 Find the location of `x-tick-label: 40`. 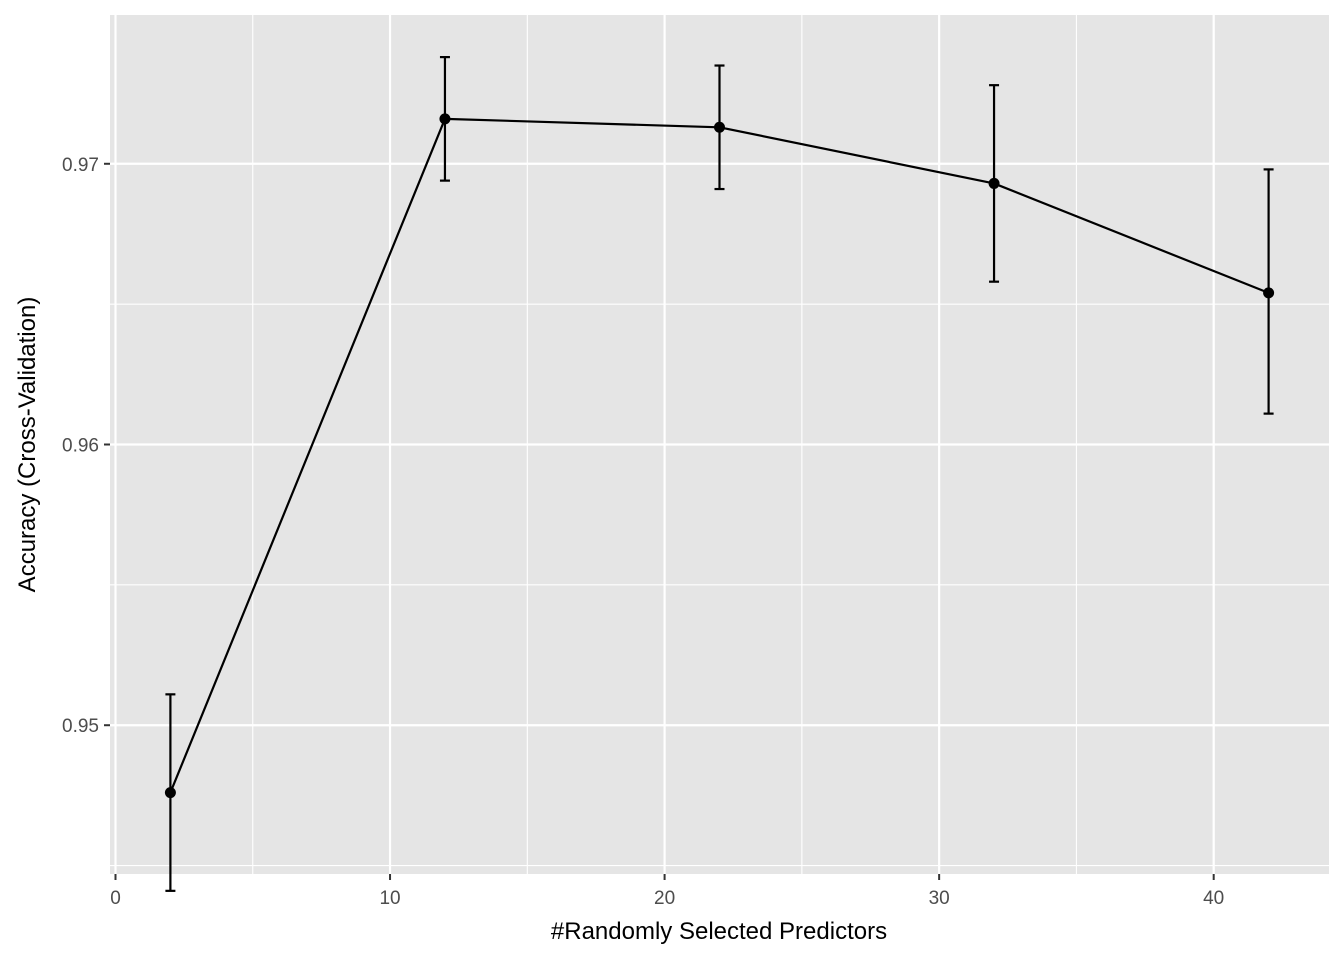

x-tick-label: 40 is located at coordinates (1213, 898).